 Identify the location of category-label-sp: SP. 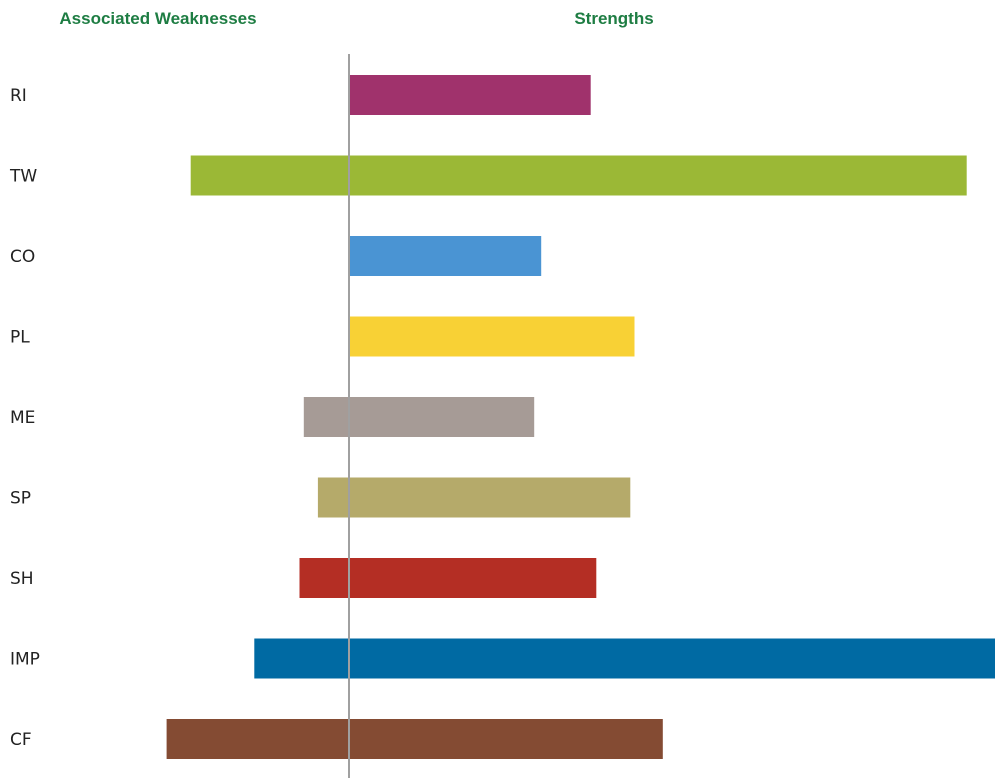
(20, 499).